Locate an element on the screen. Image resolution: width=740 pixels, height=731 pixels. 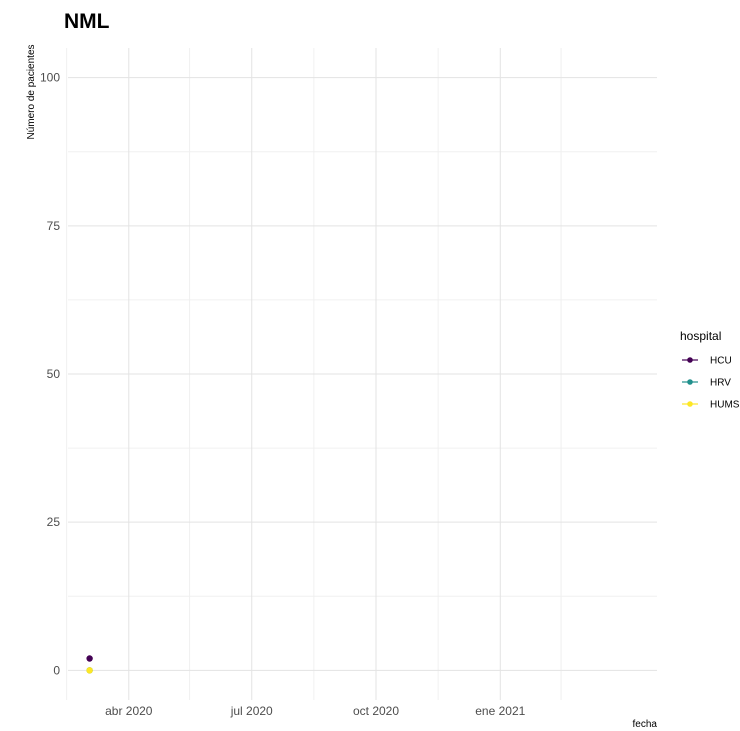
y-axis-title: Número de pacientes is located at coordinates (31, 91).